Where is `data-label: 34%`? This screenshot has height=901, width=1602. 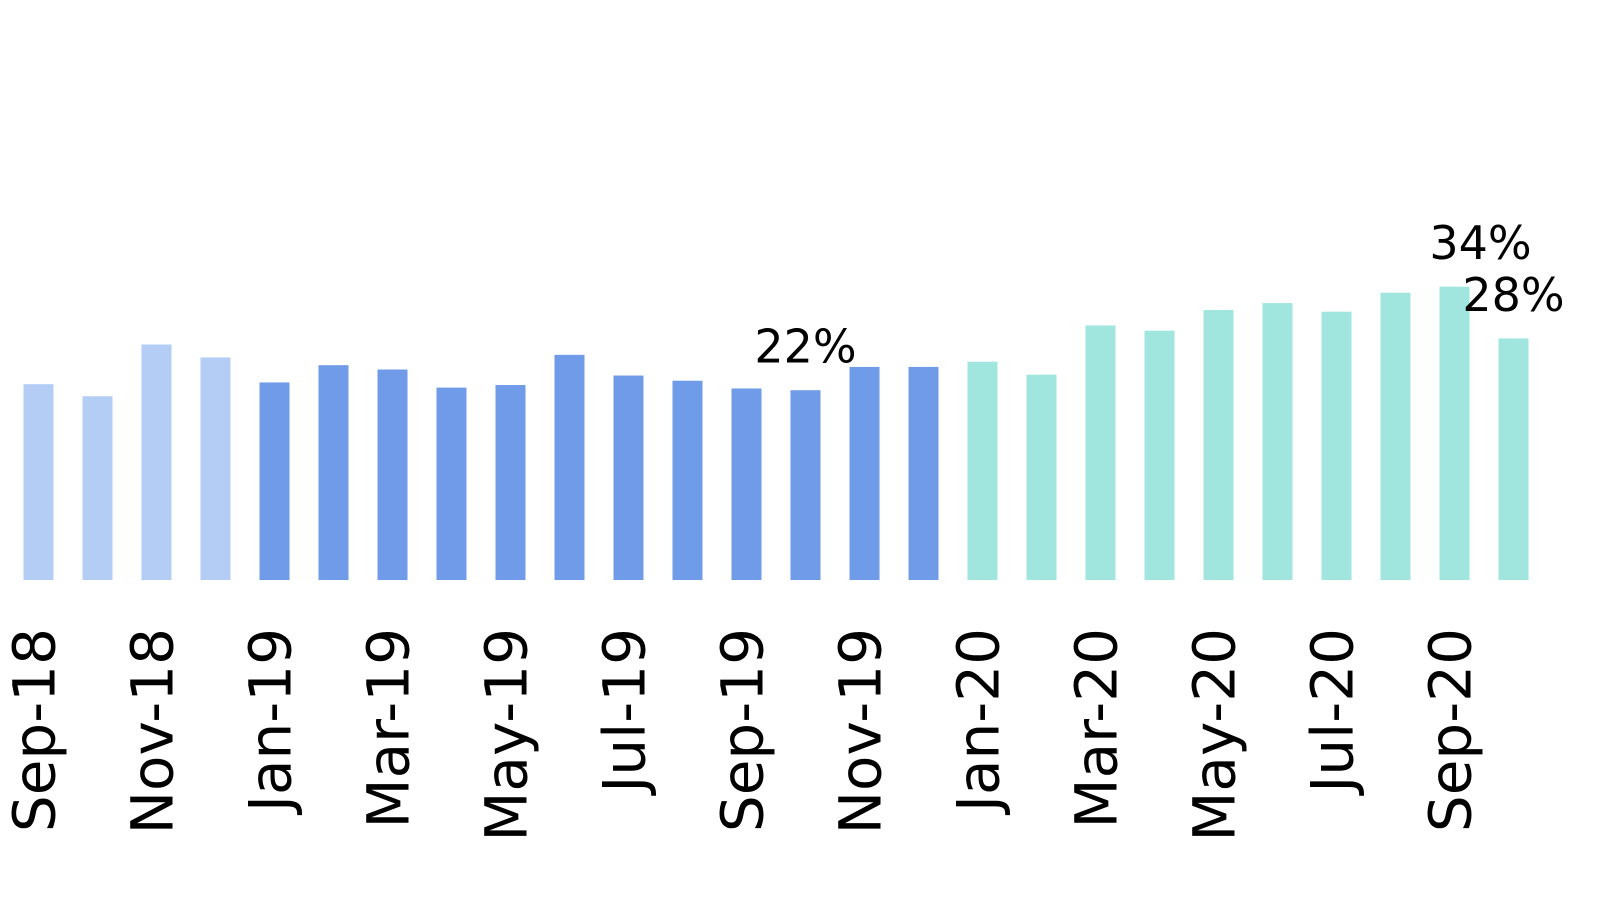 data-label: 34% is located at coordinates (1480, 243).